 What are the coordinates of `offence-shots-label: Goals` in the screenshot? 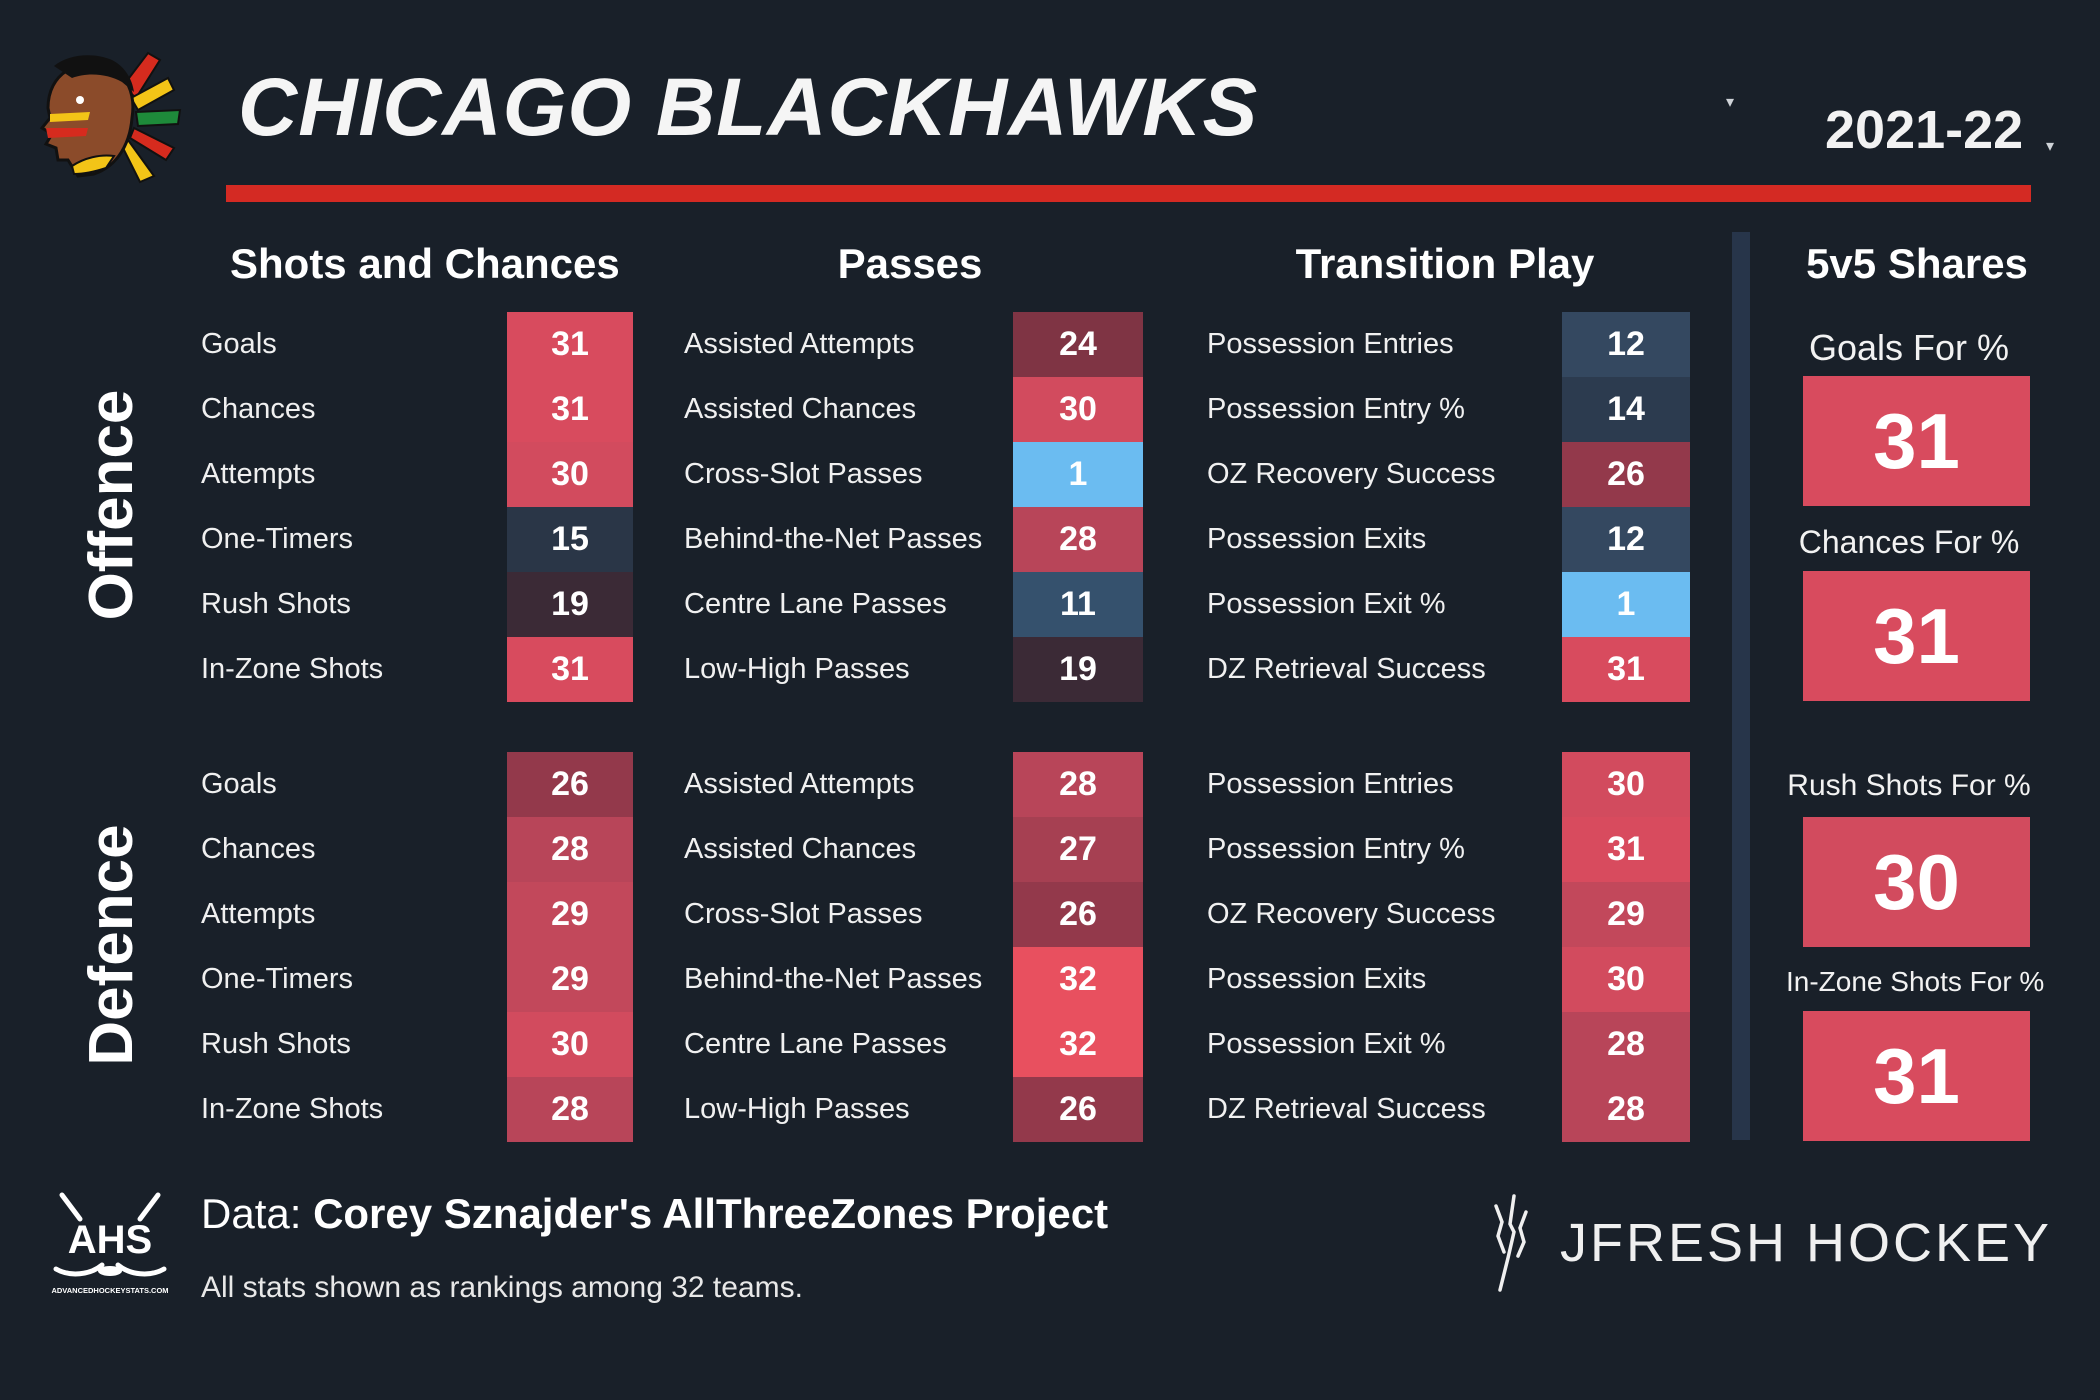 It's located at (239, 344).